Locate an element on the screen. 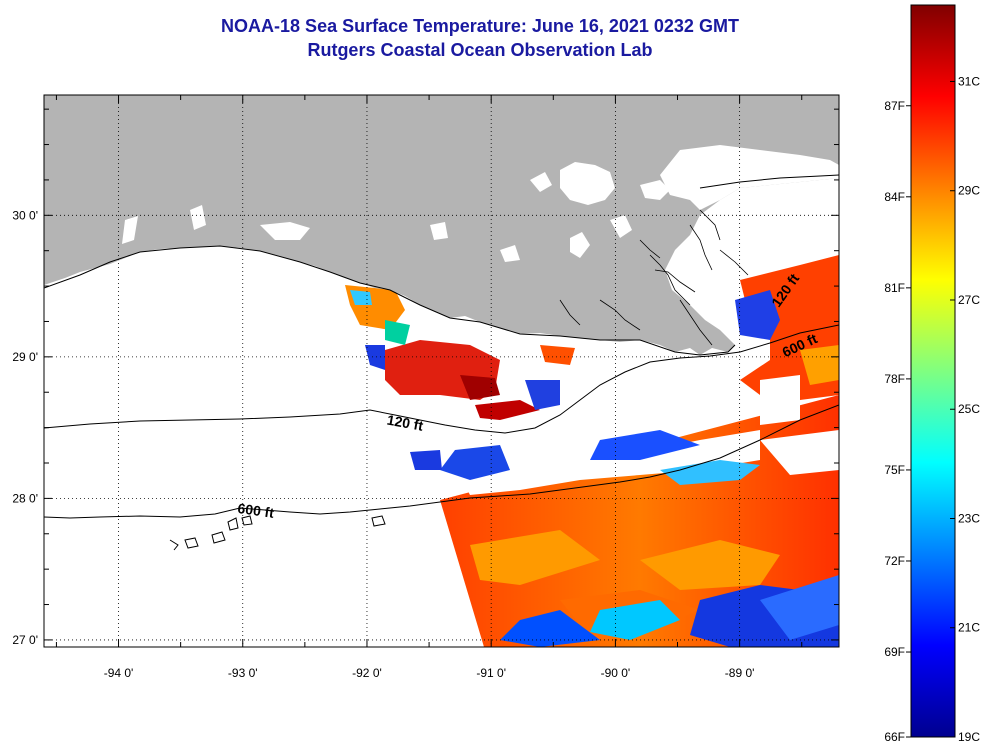  longitude-label: -90 0' is located at coordinates (616, 673).